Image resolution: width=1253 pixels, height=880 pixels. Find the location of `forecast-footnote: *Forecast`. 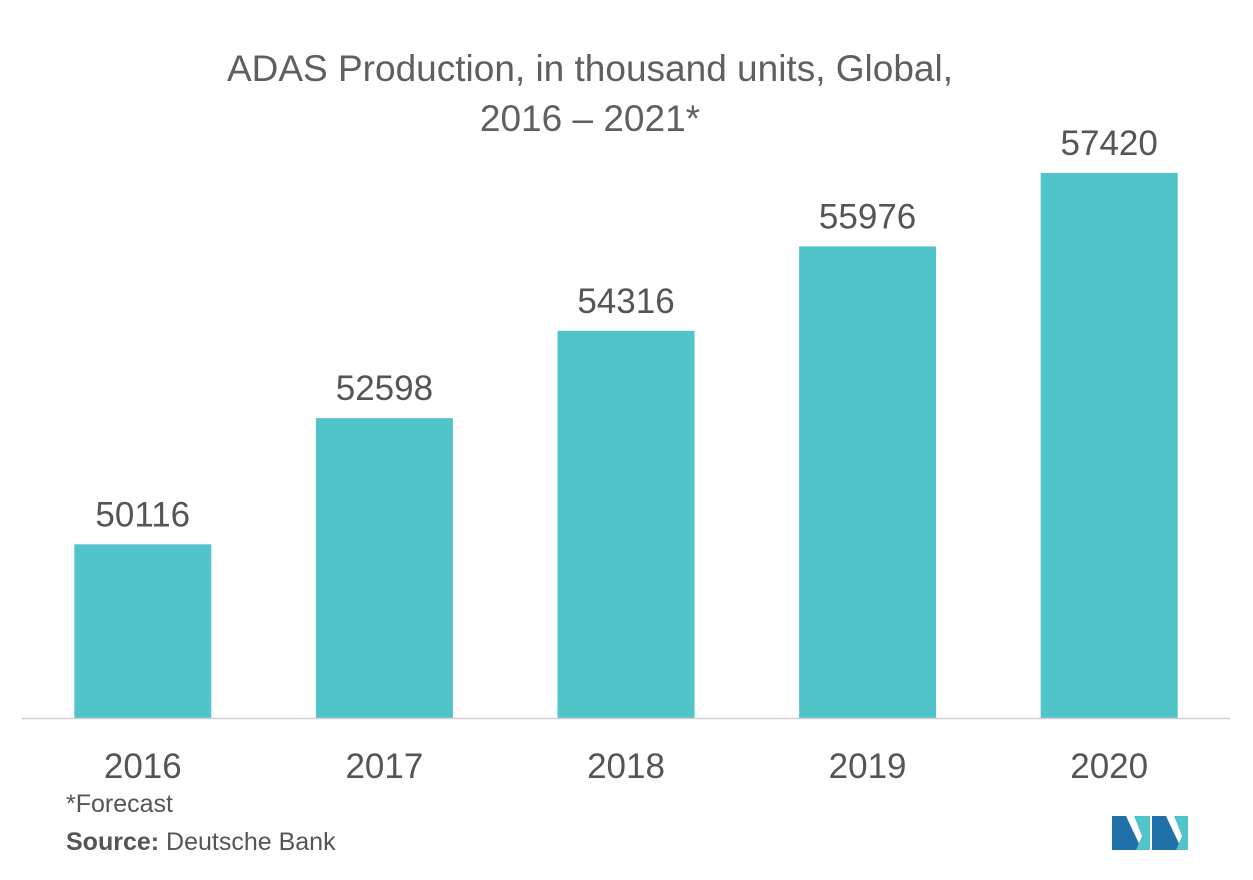

forecast-footnote: *Forecast is located at coordinates (119, 804).